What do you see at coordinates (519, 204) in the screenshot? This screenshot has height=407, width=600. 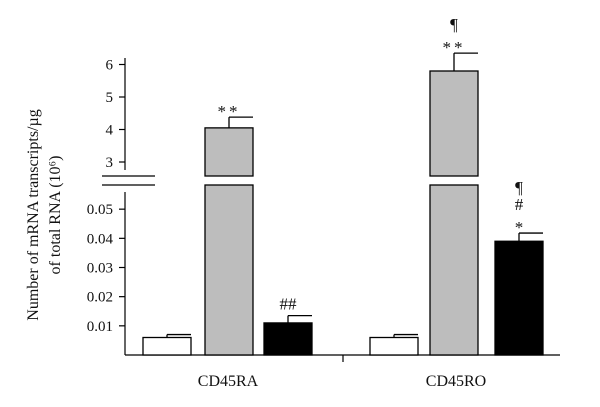 I see `significance-marker: #` at bounding box center [519, 204].